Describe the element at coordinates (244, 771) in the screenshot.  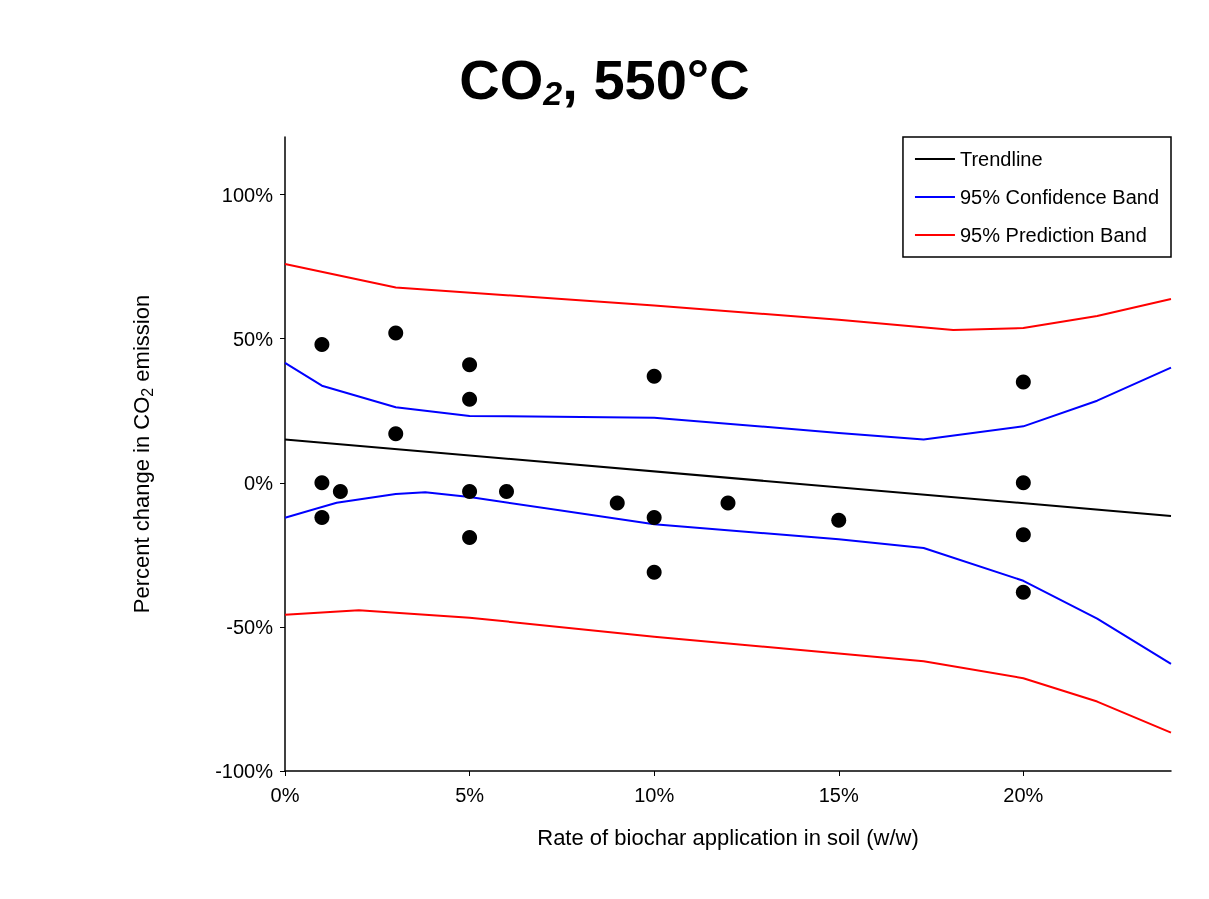
I see `y-tick-label: -100%` at that location.